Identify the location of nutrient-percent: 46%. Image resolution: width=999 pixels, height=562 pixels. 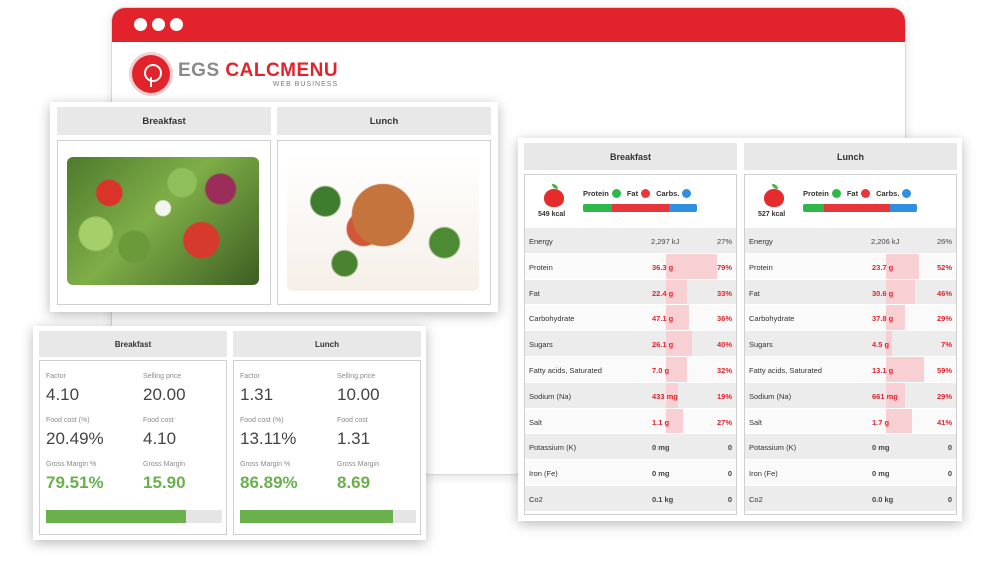
(944, 293).